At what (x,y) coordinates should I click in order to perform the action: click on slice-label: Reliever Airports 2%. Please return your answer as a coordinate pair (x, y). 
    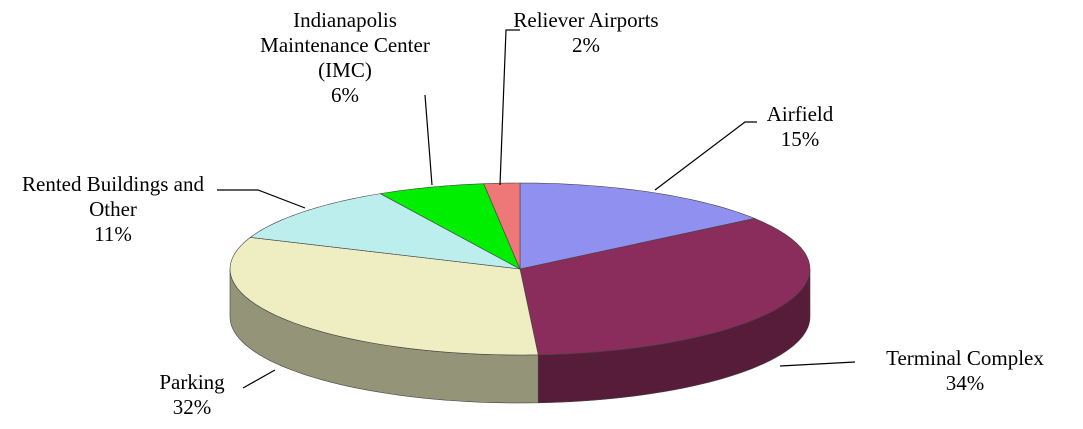
    Looking at the image, I should click on (586, 33).